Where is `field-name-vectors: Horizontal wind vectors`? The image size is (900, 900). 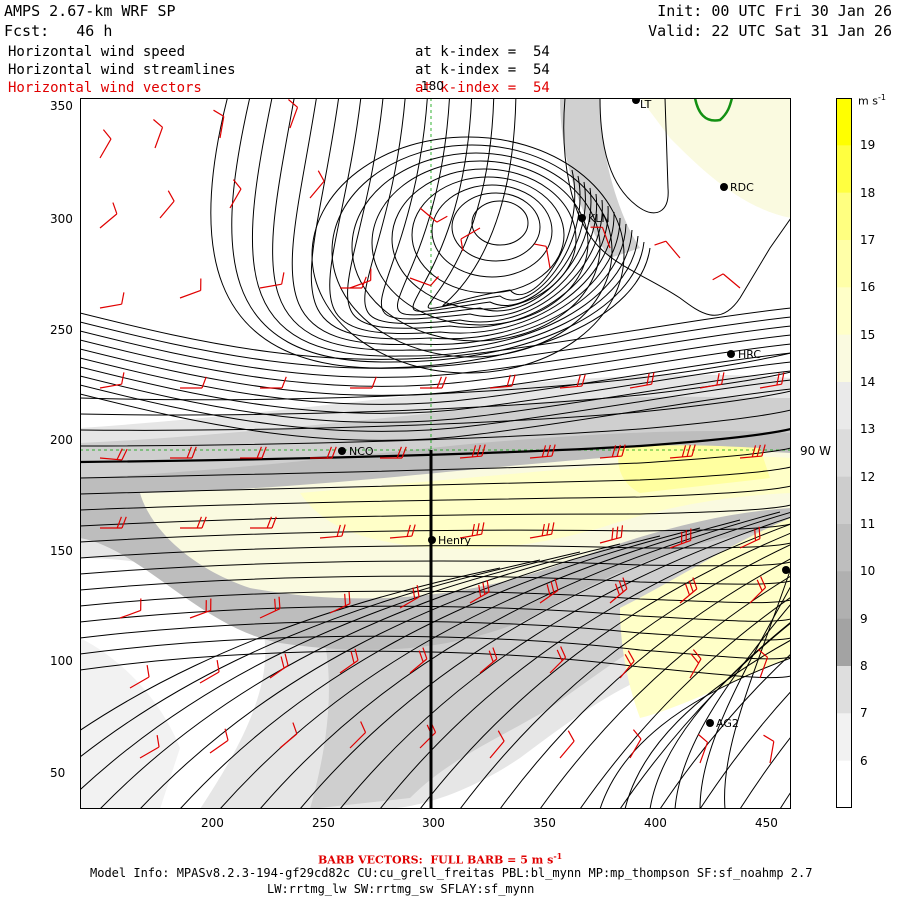 field-name-vectors: Horizontal wind vectors is located at coordinates (105, 88).